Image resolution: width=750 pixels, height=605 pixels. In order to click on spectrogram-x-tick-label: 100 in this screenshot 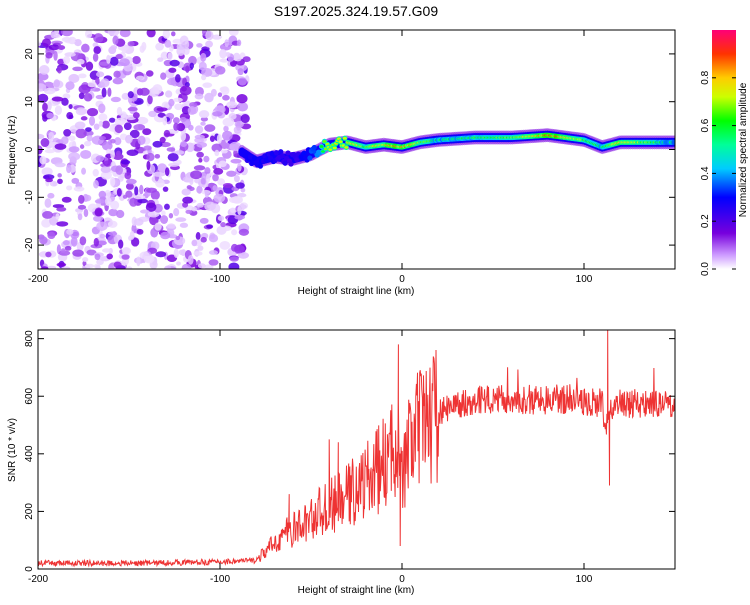, I will do `click(584, 279)`.